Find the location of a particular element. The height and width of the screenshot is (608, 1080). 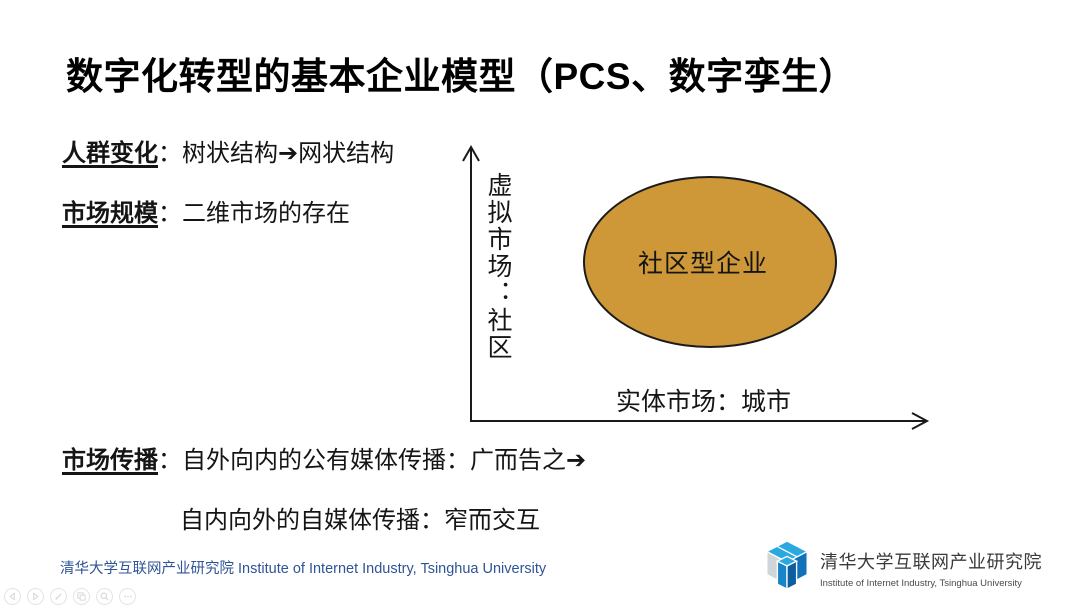

bullet-market-scale: 市场规模：二维市场的存在 is located at coordinates (206, 210).